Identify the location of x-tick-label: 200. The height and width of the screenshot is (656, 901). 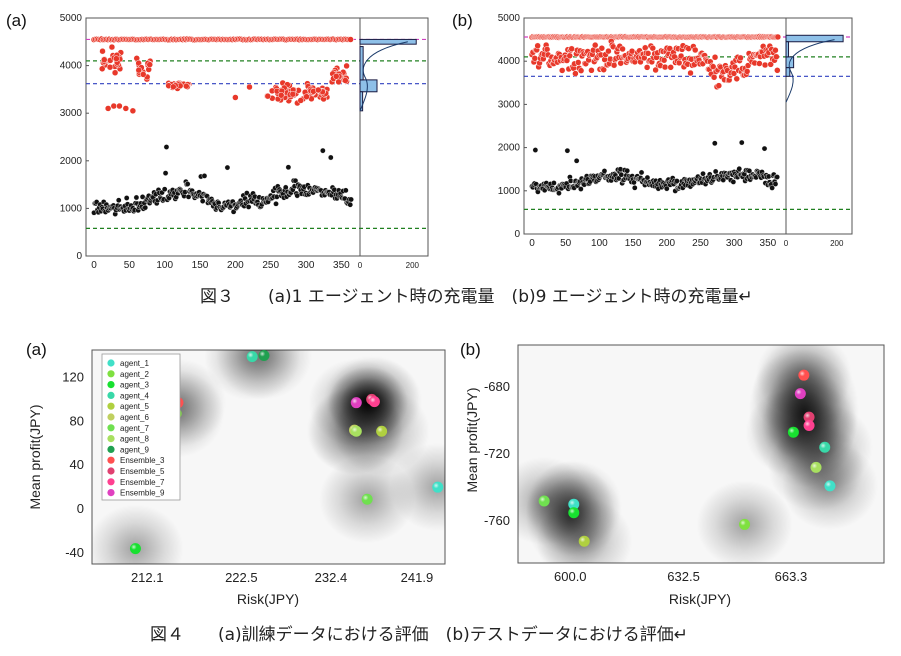
(666, 243).